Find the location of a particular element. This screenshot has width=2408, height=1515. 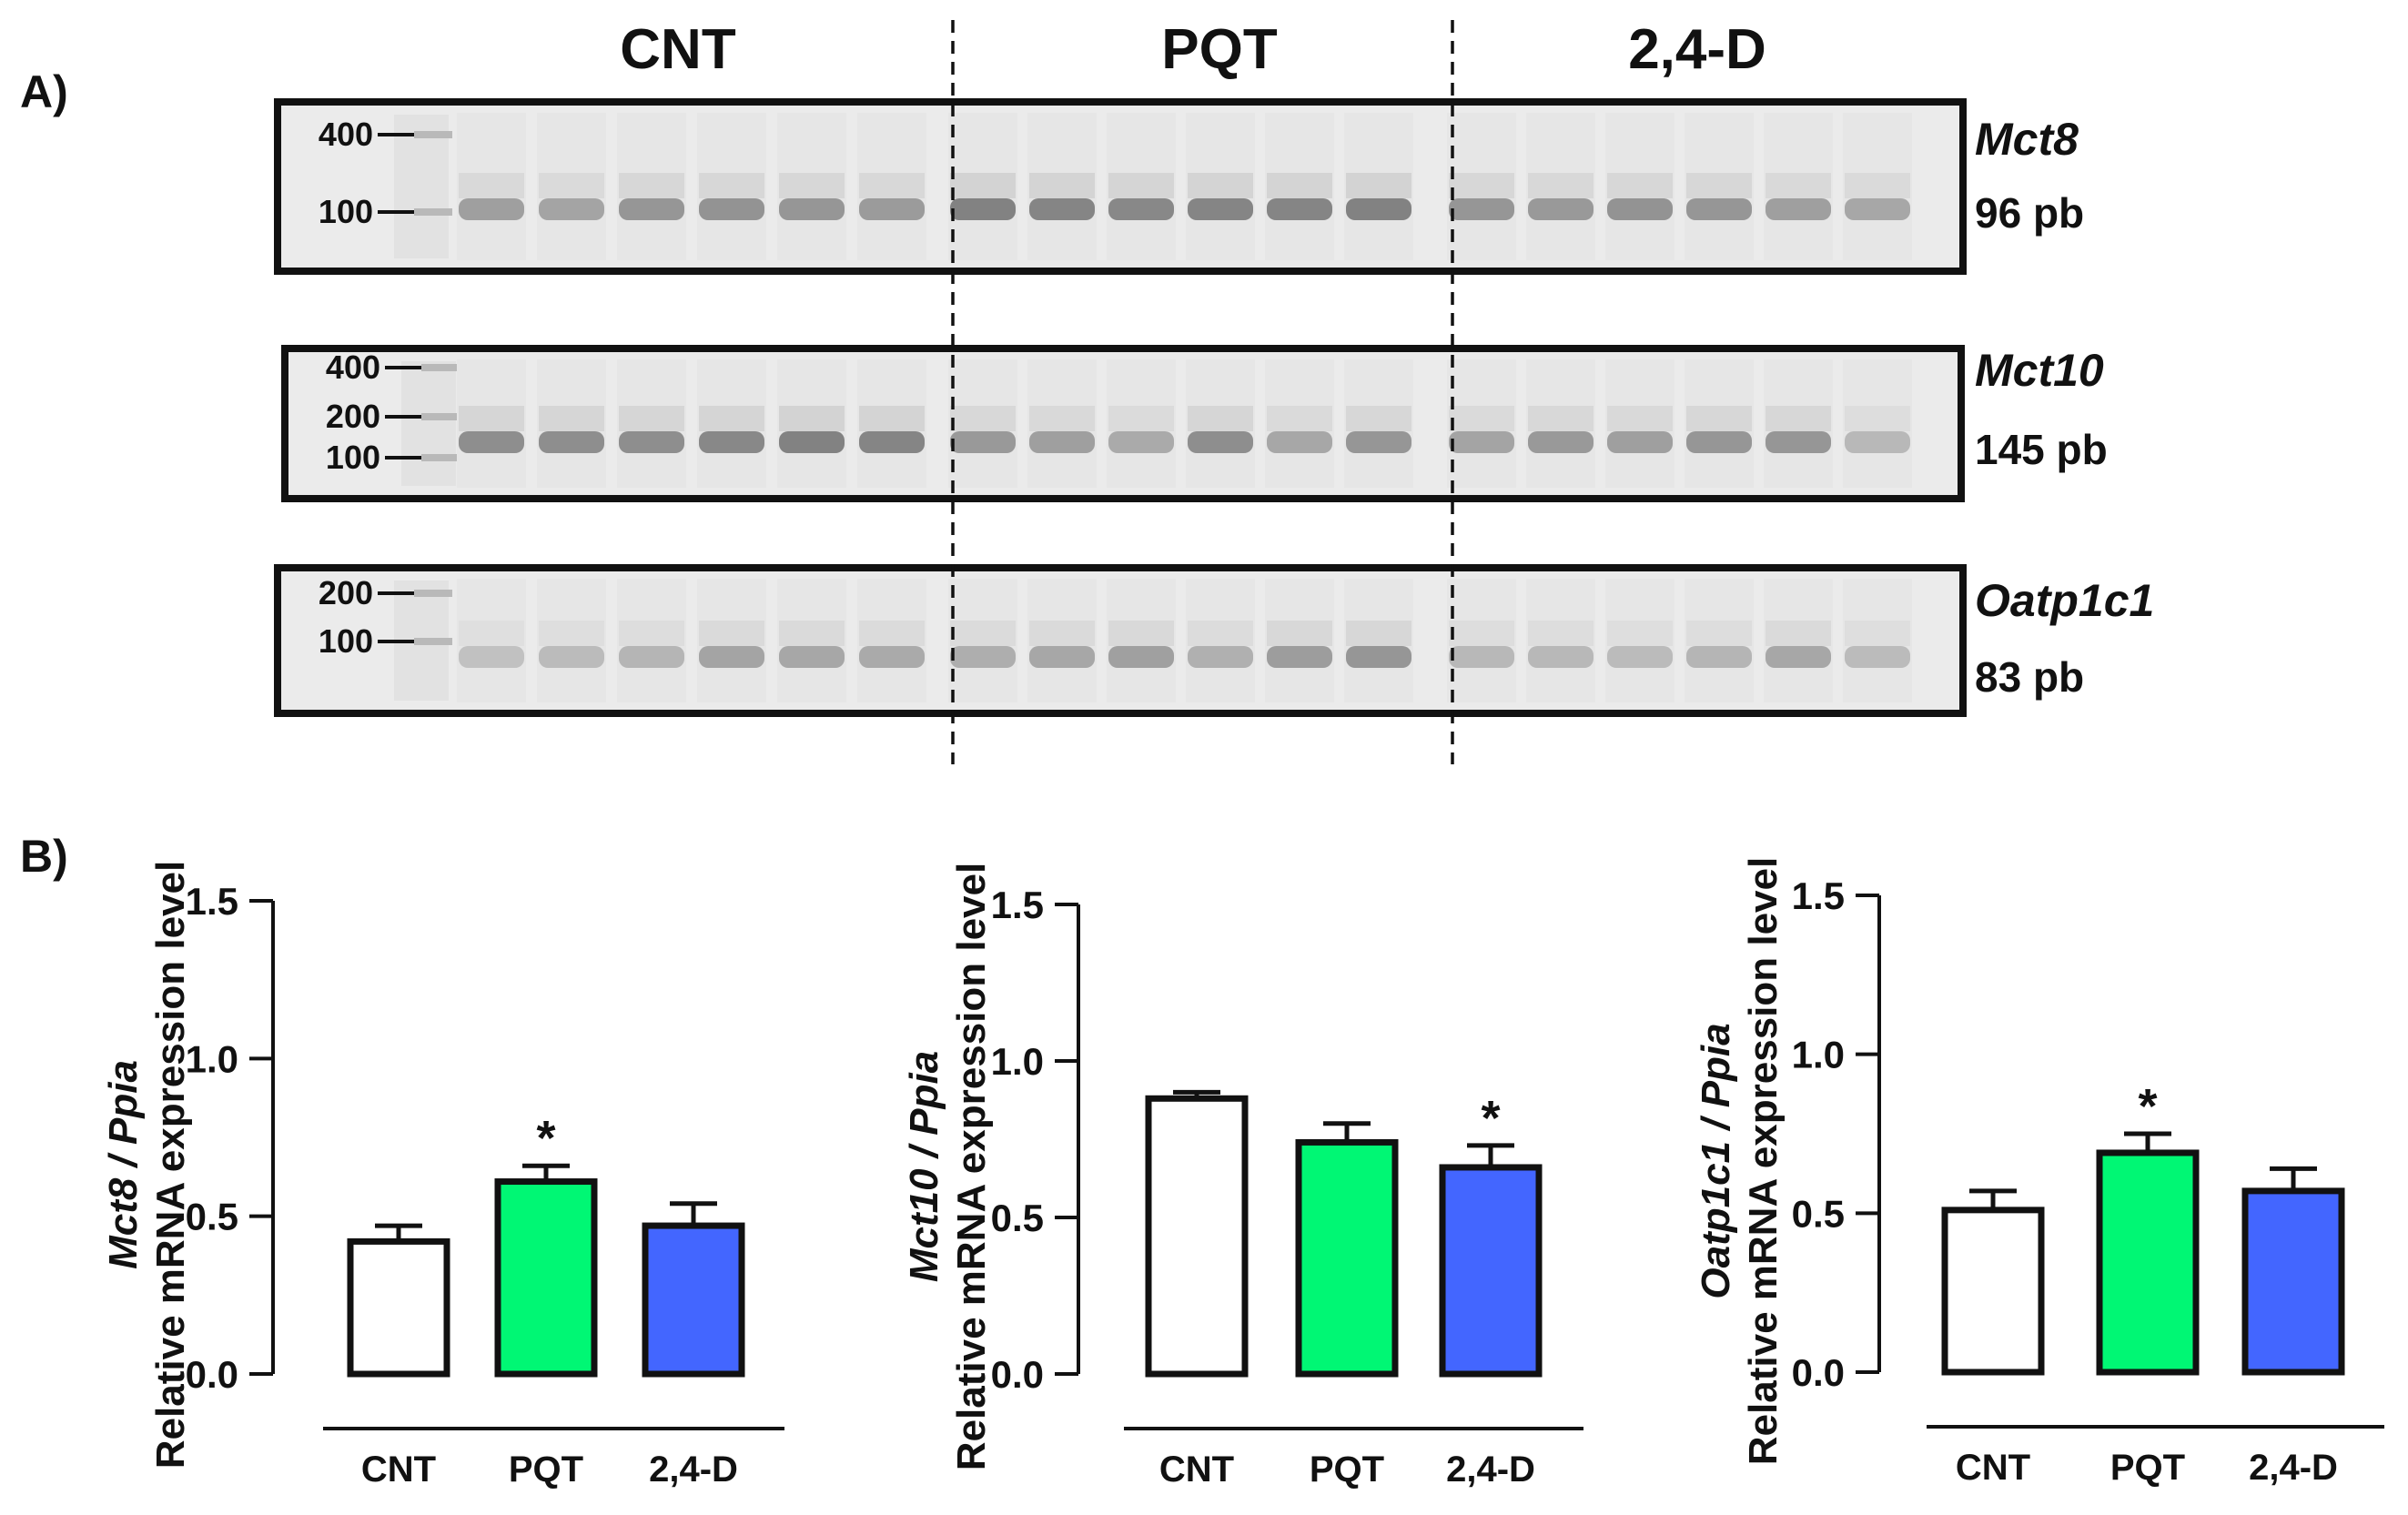

gel-ladder-lane is located at coordinates (421, 187).